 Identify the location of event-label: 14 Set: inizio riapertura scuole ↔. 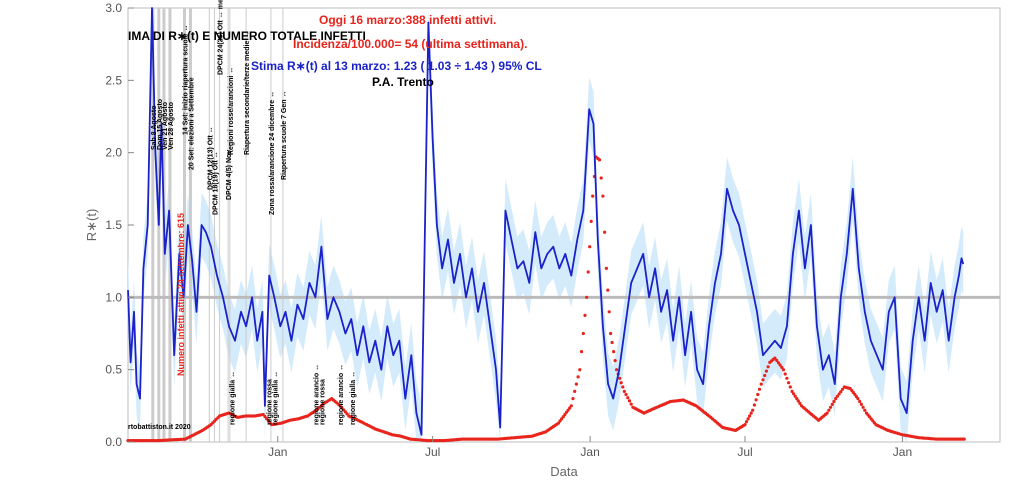
(186, 80).